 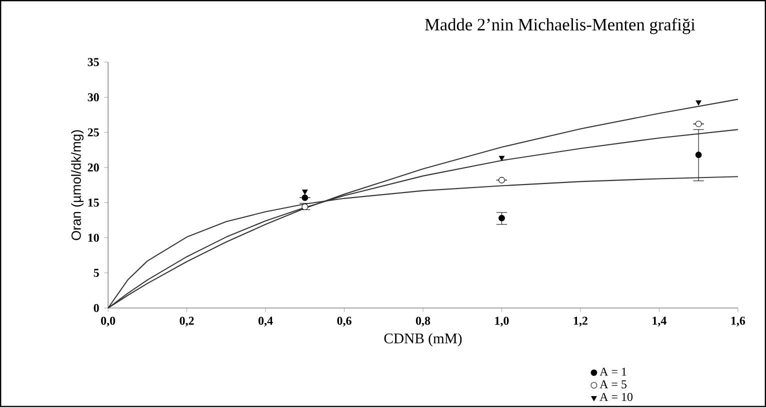 I want to click on x-tick-label: 1,2, so click(x=581, y=321).